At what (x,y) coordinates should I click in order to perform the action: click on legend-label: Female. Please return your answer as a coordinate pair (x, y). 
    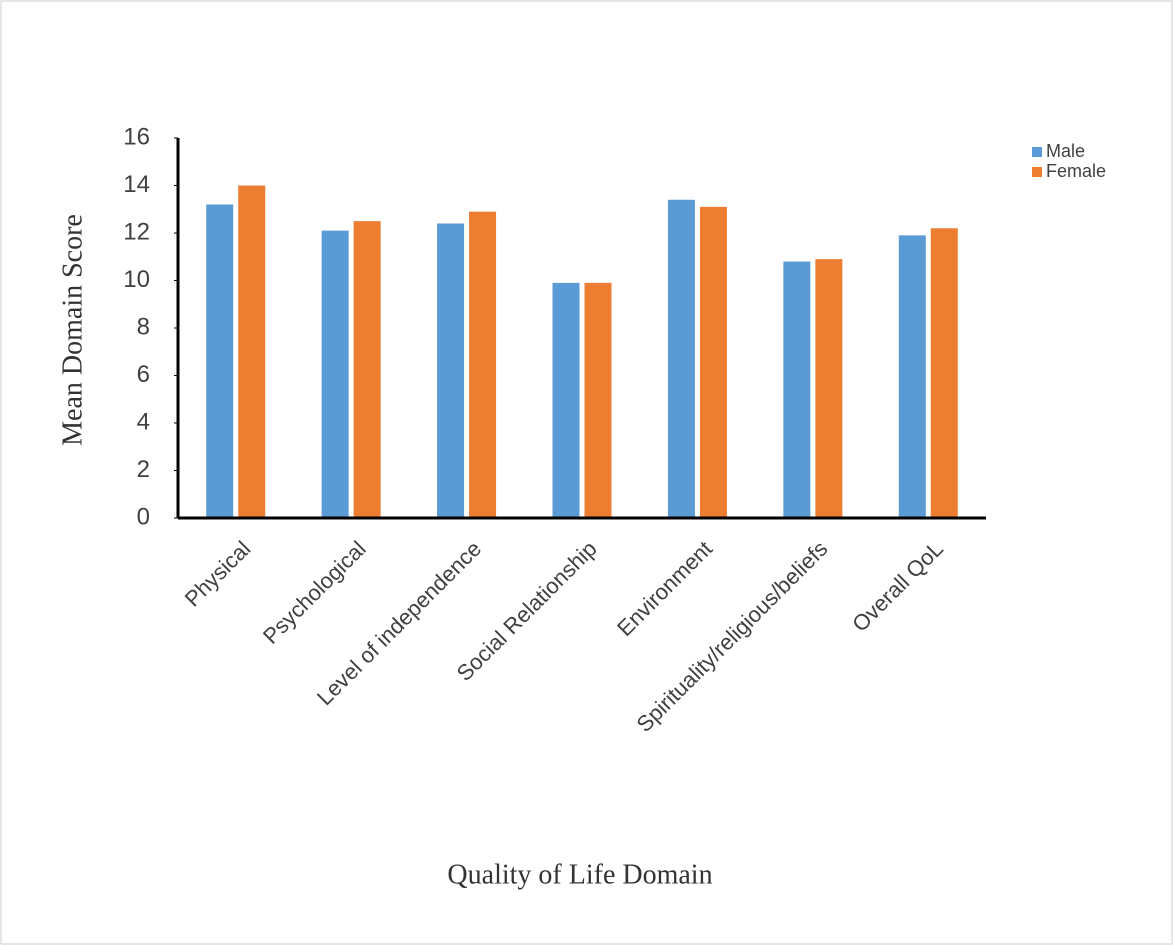
    Looking at the image, I should click on (1076, 171).